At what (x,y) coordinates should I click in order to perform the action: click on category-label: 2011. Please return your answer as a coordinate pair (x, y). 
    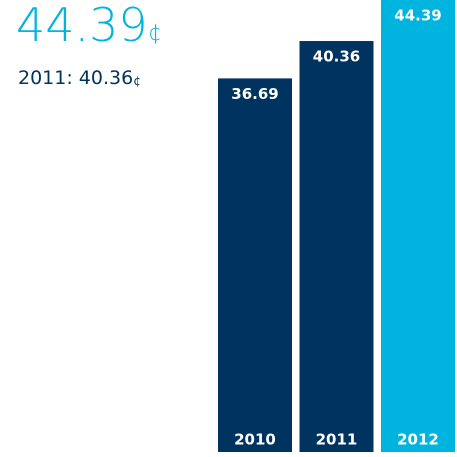
    Looking at the image, I should click on (337, 440).